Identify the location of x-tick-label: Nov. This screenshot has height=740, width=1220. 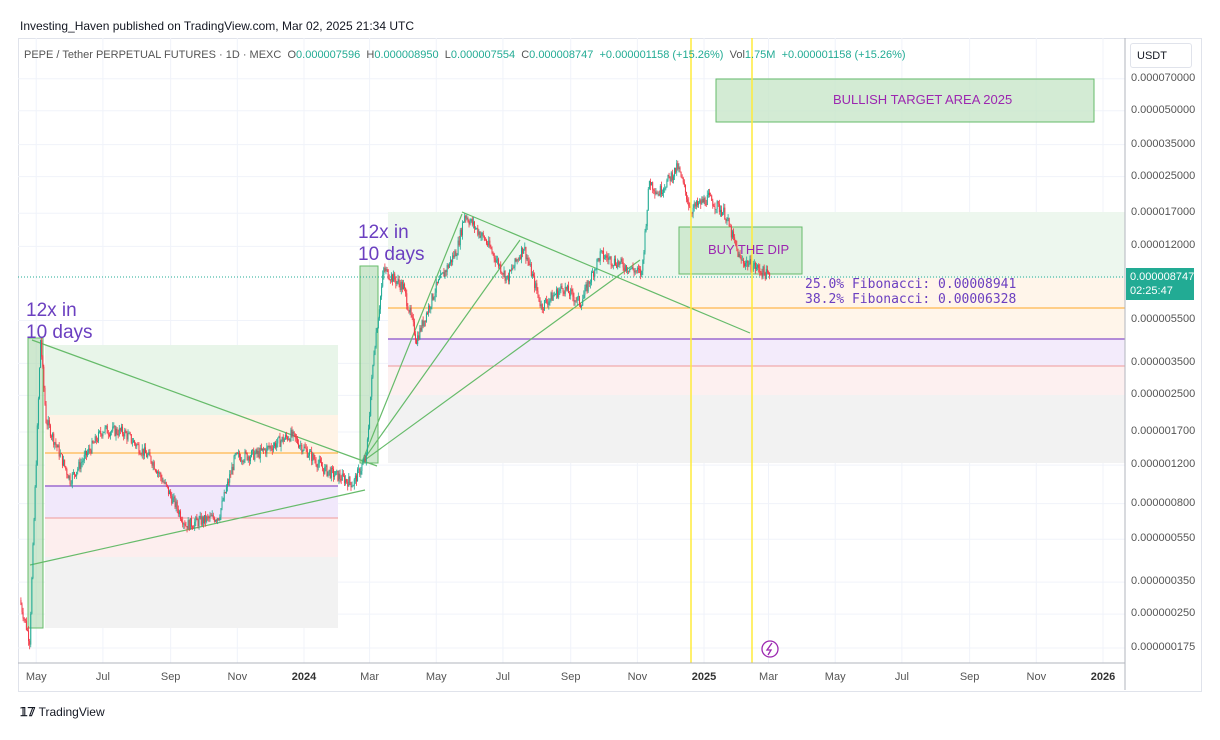
(237, 677).